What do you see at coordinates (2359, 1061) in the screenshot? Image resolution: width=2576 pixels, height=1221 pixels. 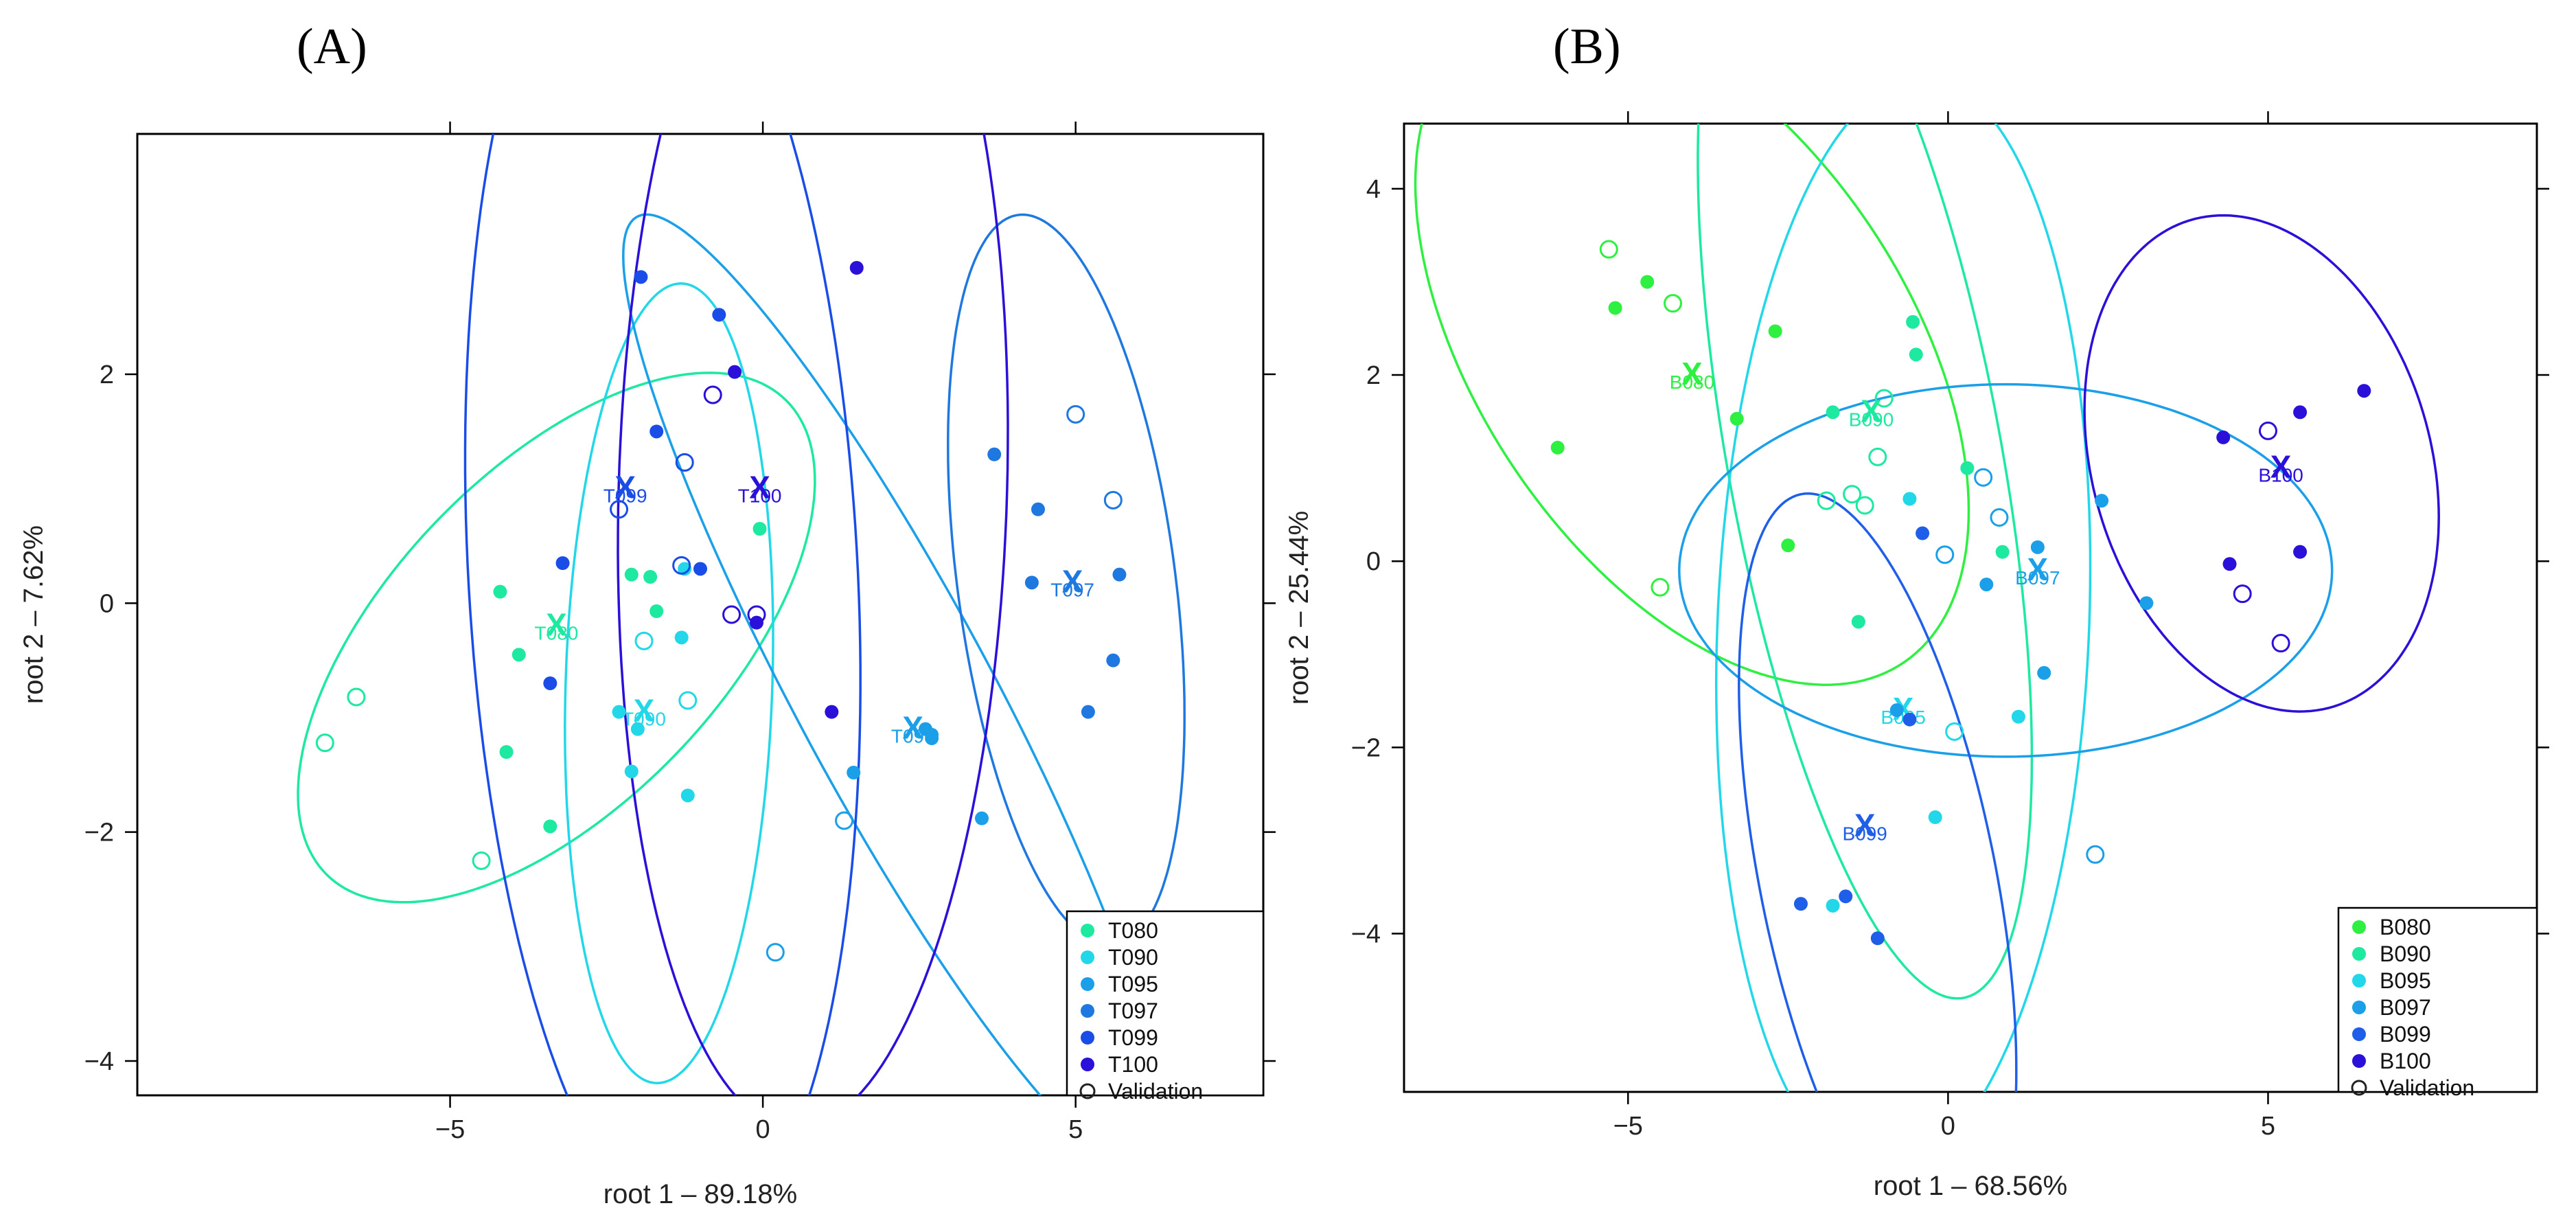 I see `legend-marker-b100` at bounding box center [2359, 1061].